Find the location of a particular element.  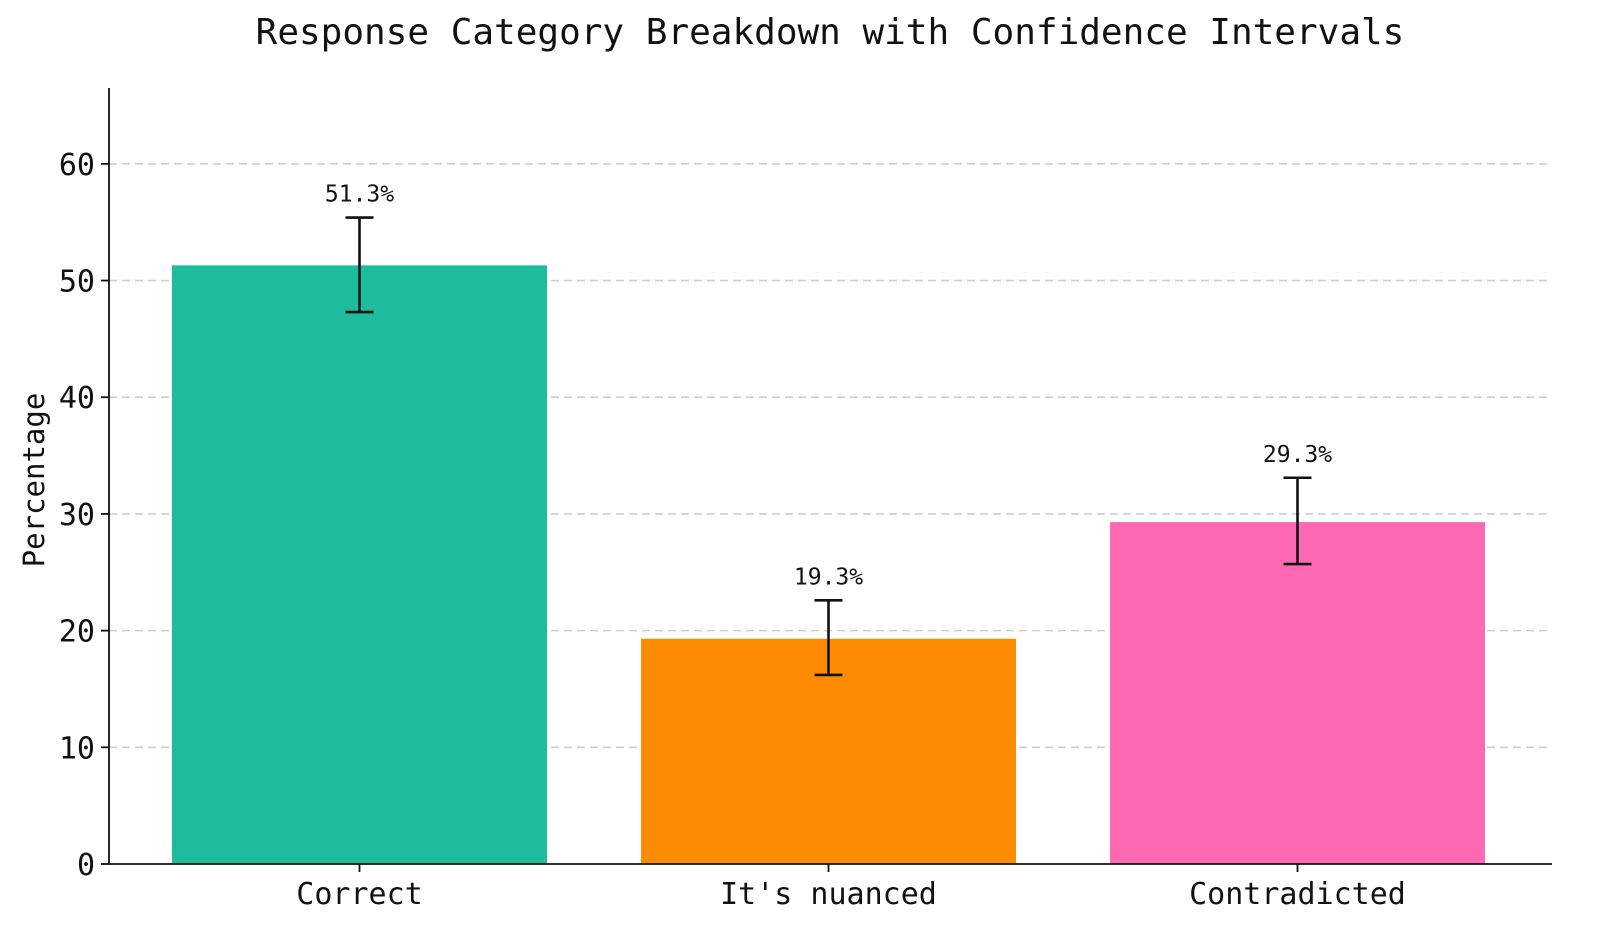

y-tick-label: 0 is located at coordinates (86, 865).